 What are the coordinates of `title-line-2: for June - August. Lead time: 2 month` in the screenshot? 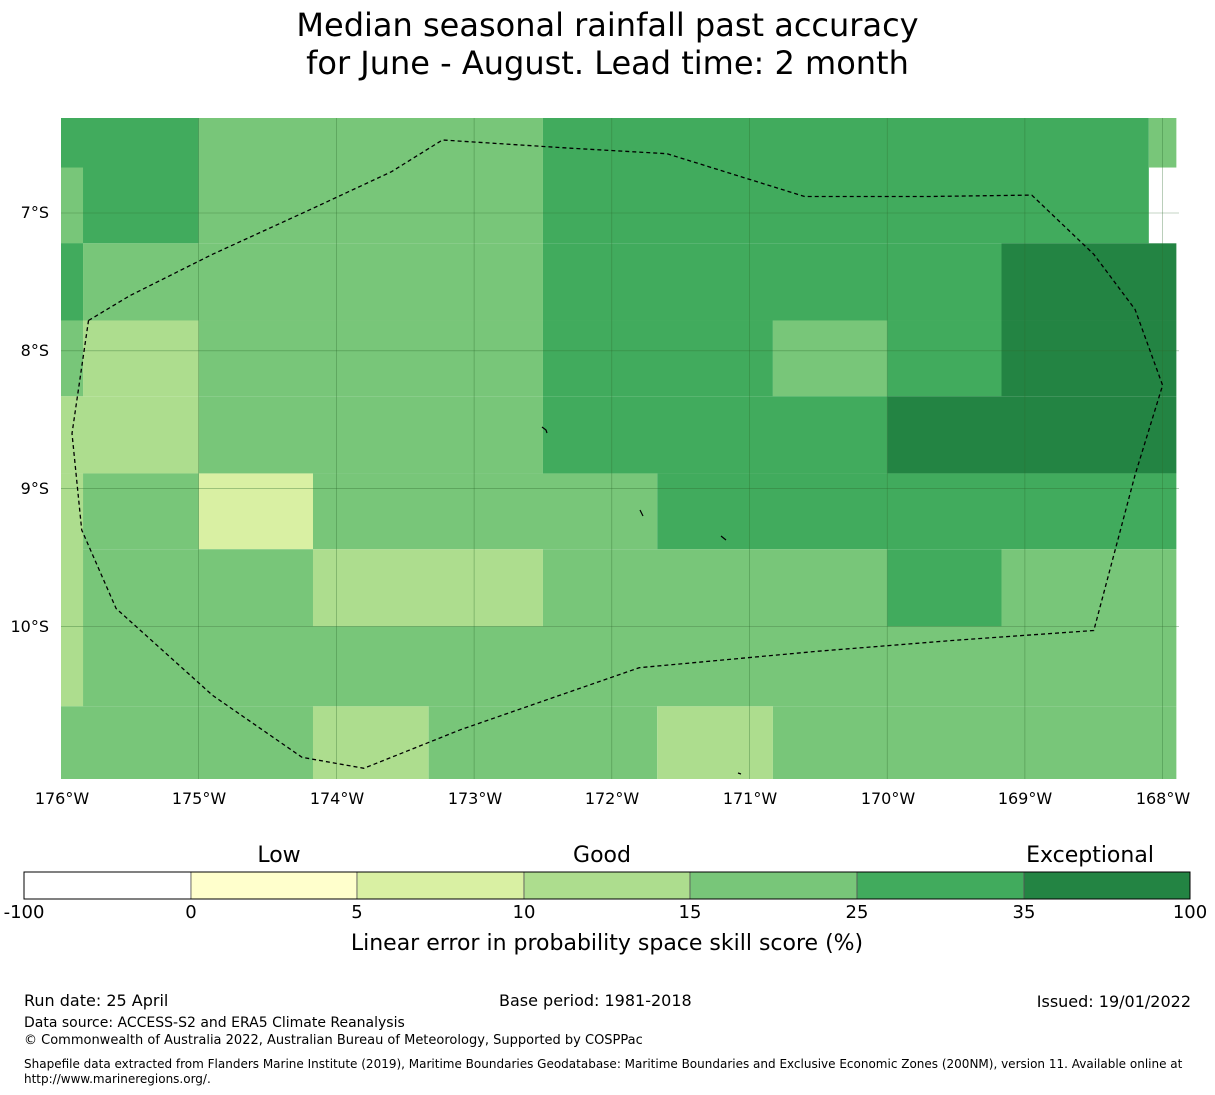 It's located at (607, 63).